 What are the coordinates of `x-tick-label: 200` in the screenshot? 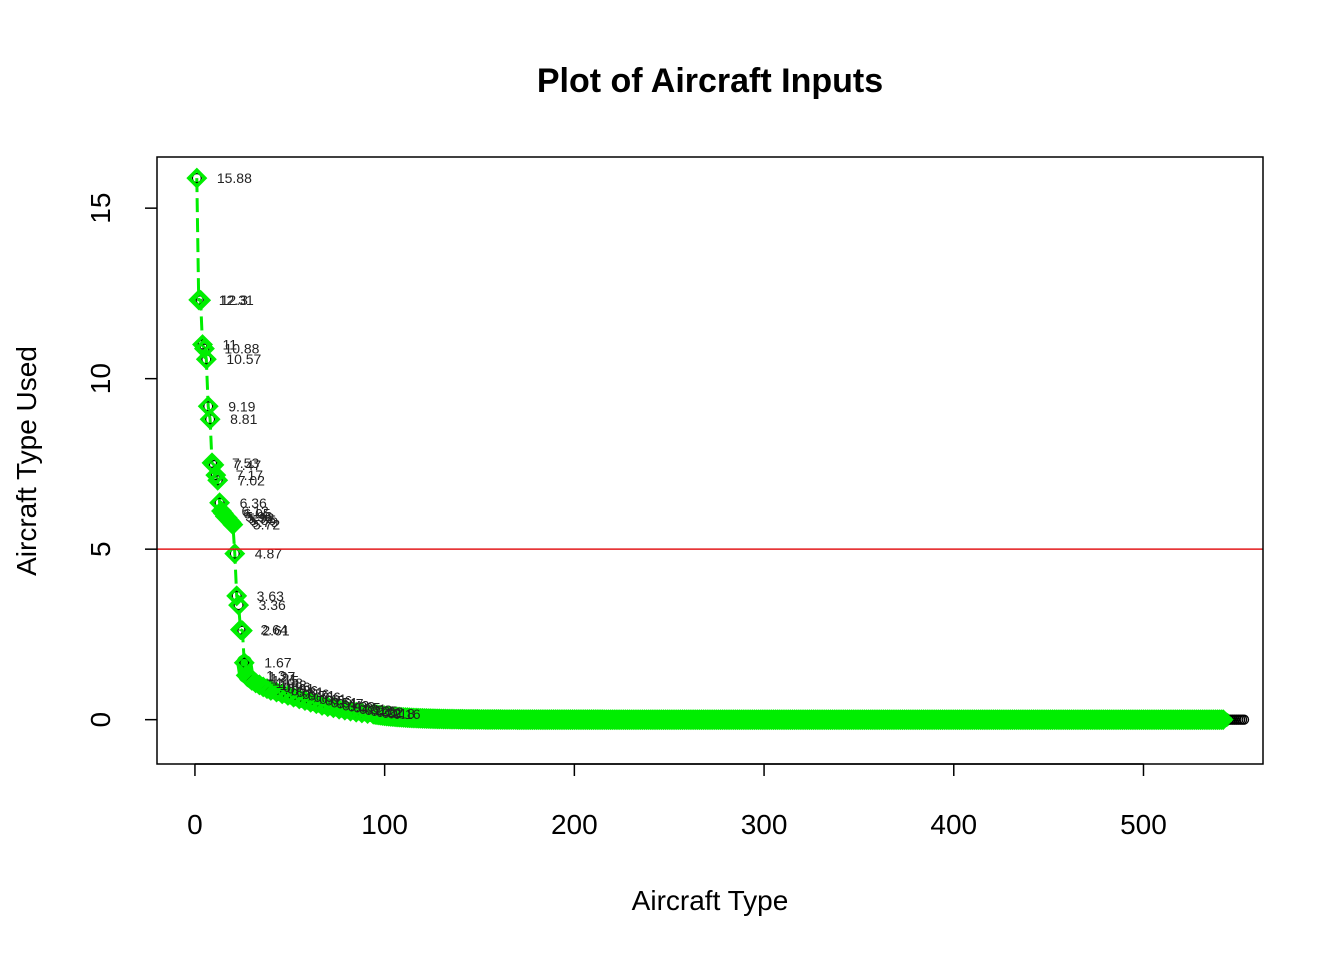 It's located at (574, 824).